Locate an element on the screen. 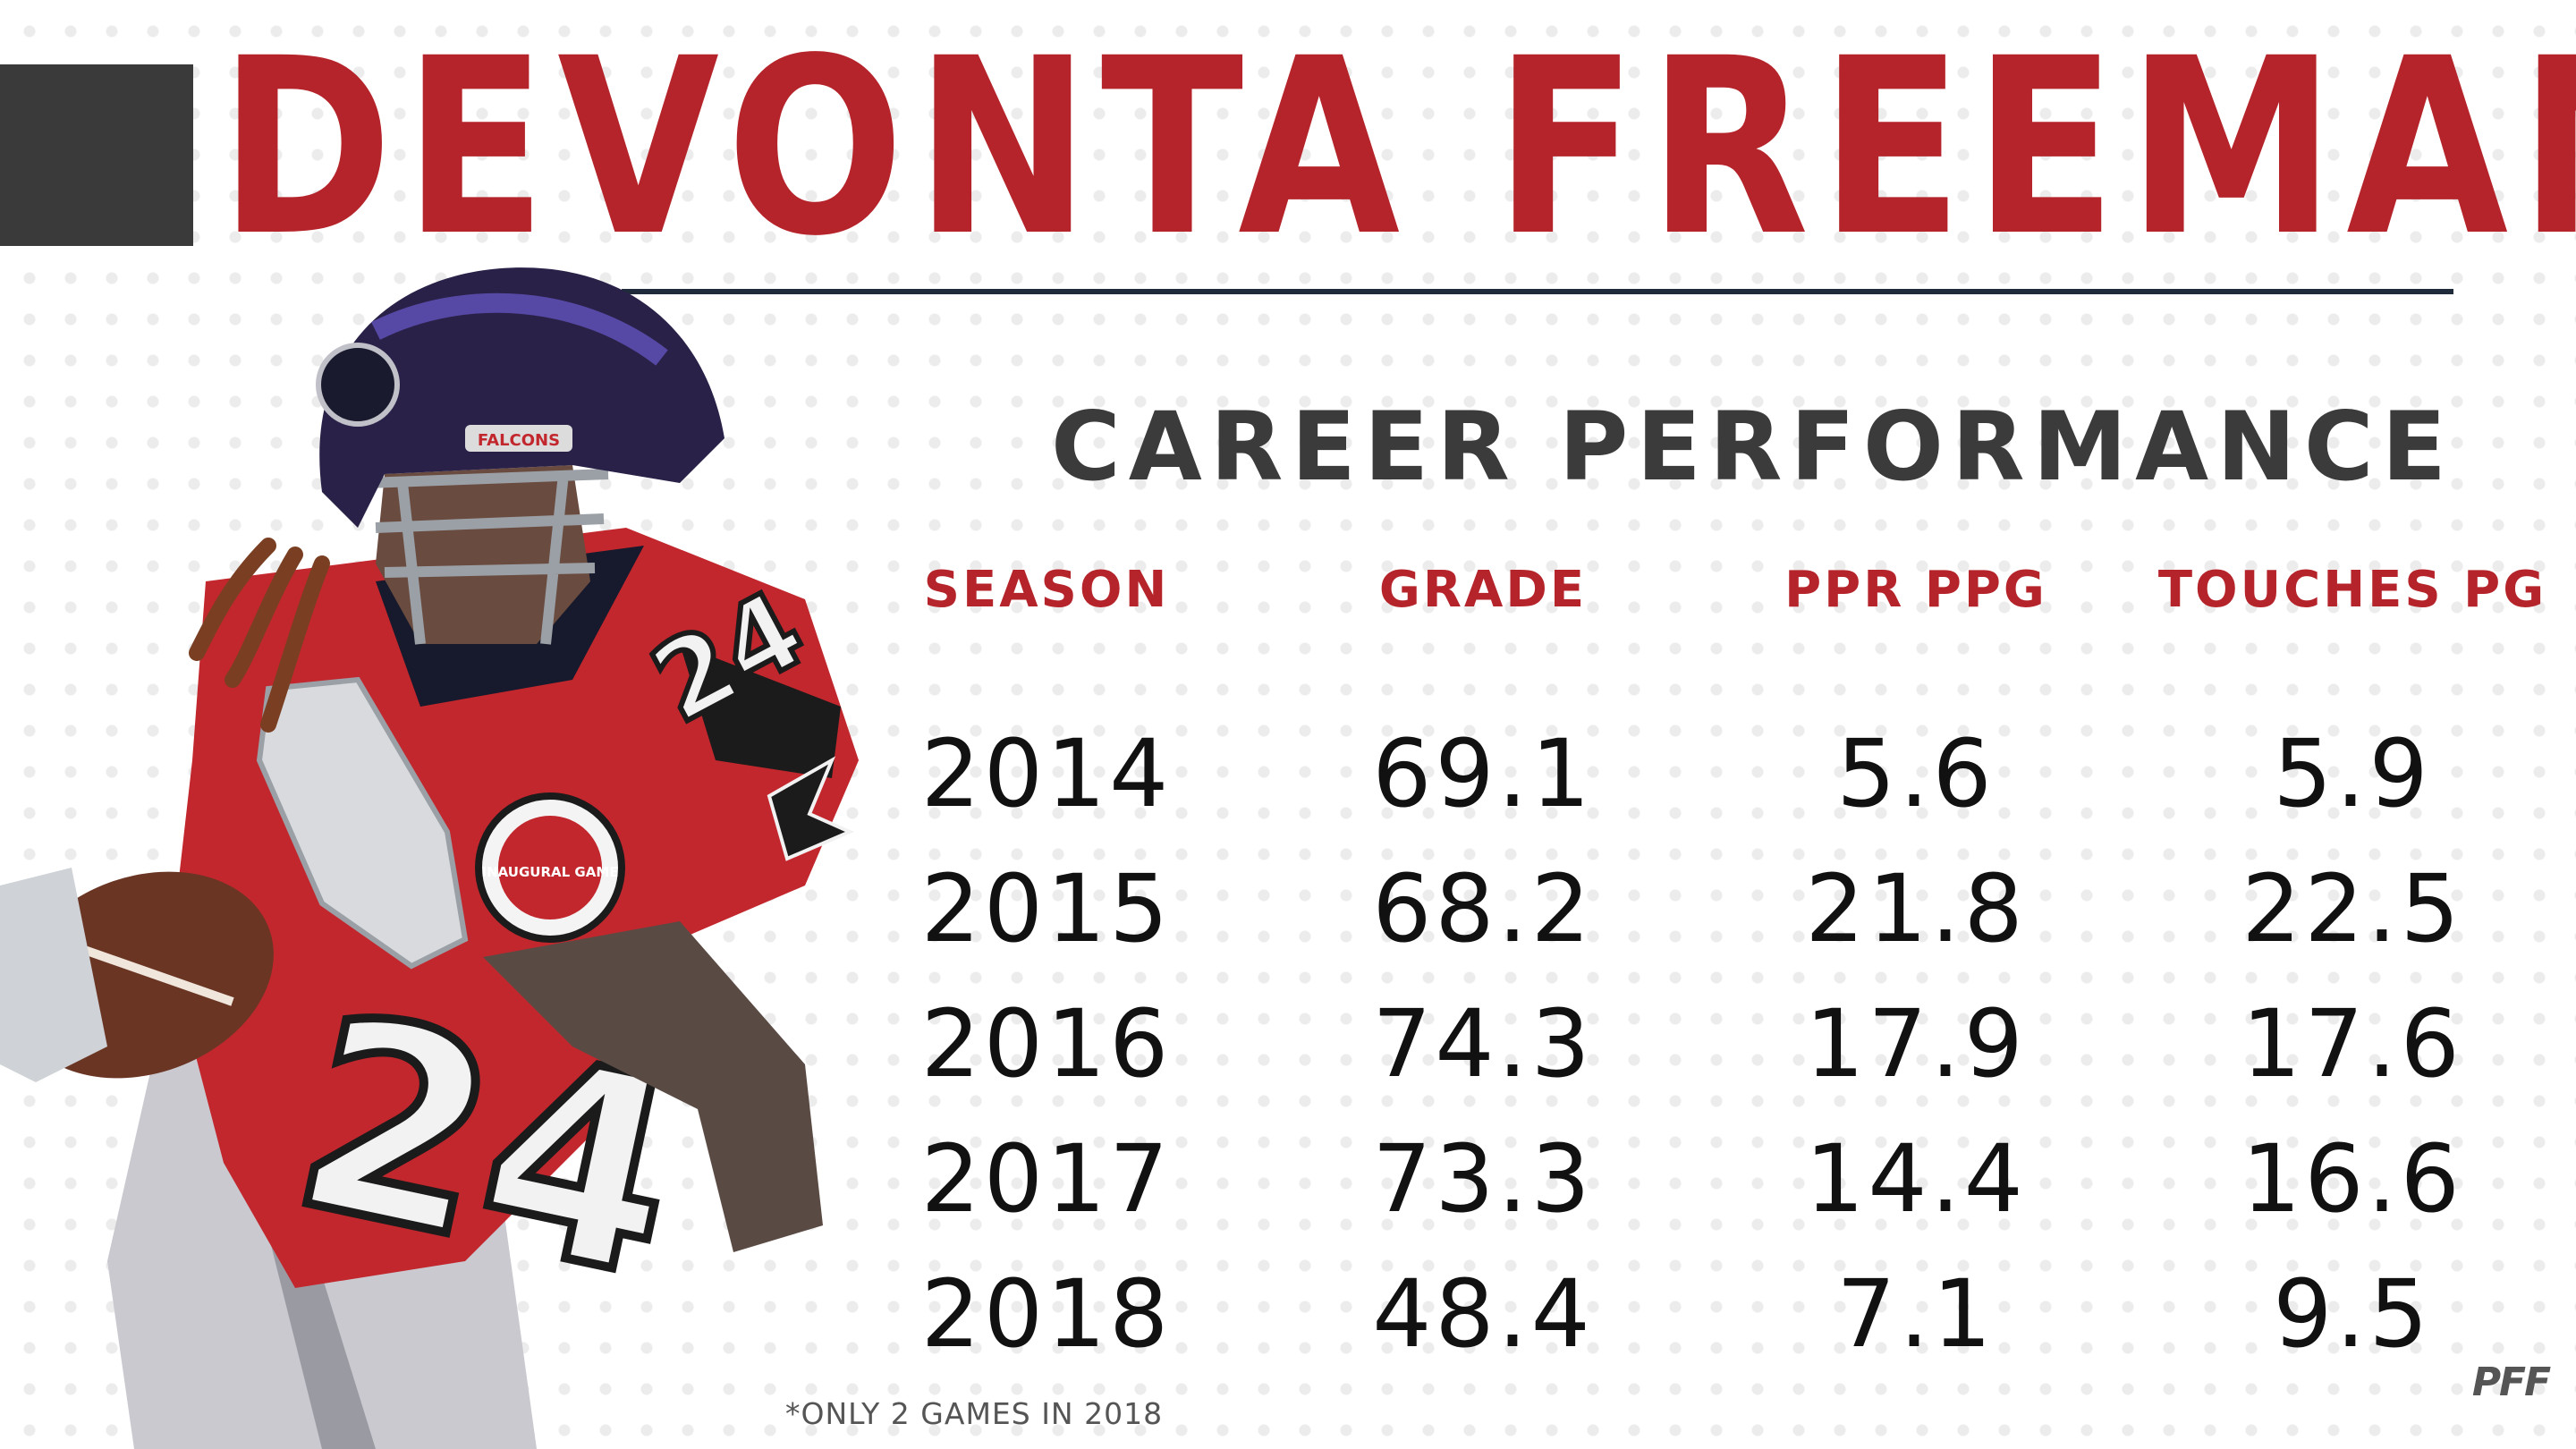 This screenshot has width=2576, height=1449. player-hair is located at coordinates (259, 635).